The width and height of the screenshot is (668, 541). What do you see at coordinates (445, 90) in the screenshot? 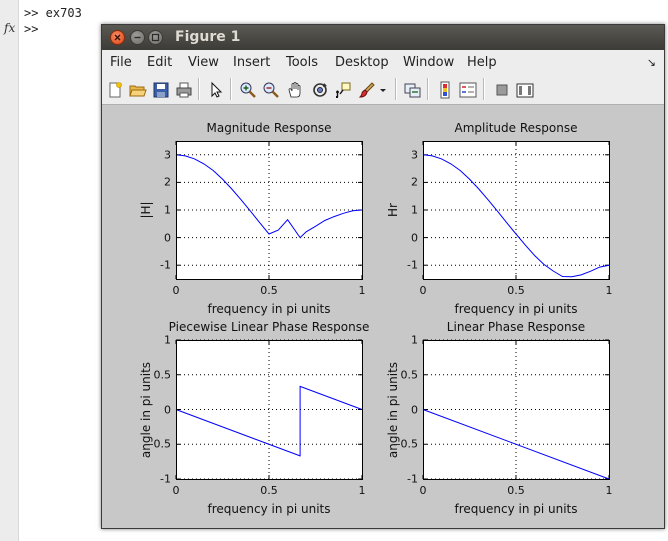
I see `colorbar-icon` at bounding box center [445, 90].